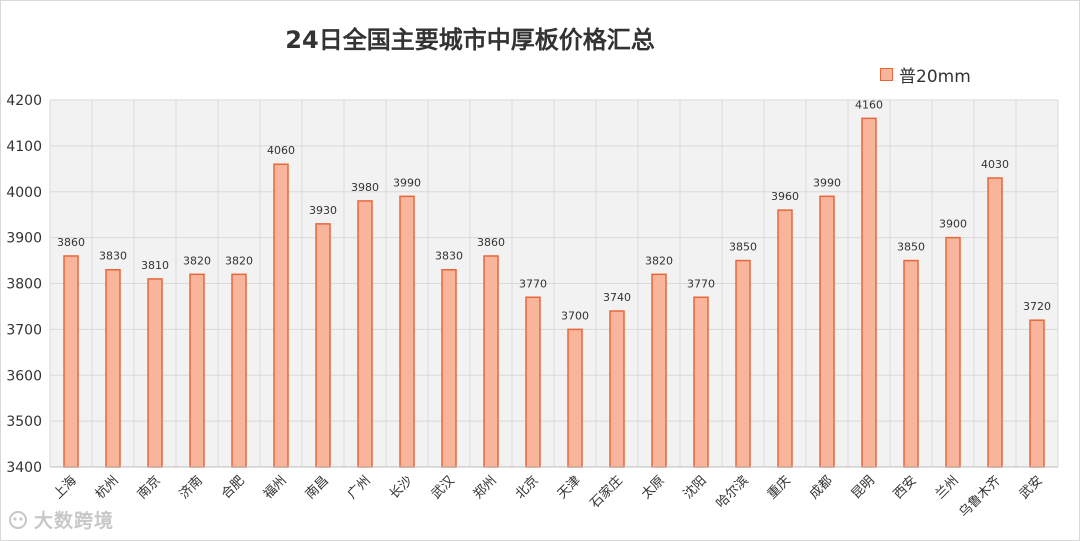 This screenshot has height=541, width=1080. I want to click on data-label: 3720, so click(1037, 306).